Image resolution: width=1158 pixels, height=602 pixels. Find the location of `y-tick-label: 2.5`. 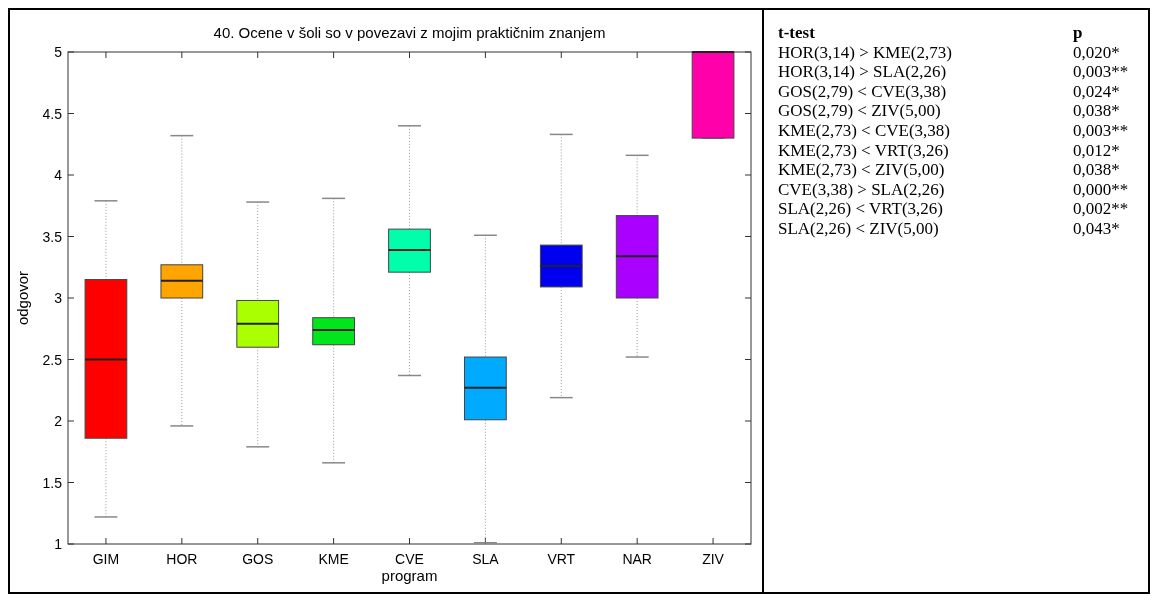

y-tick-label: 2.5 is located at coordinates (52, 359).